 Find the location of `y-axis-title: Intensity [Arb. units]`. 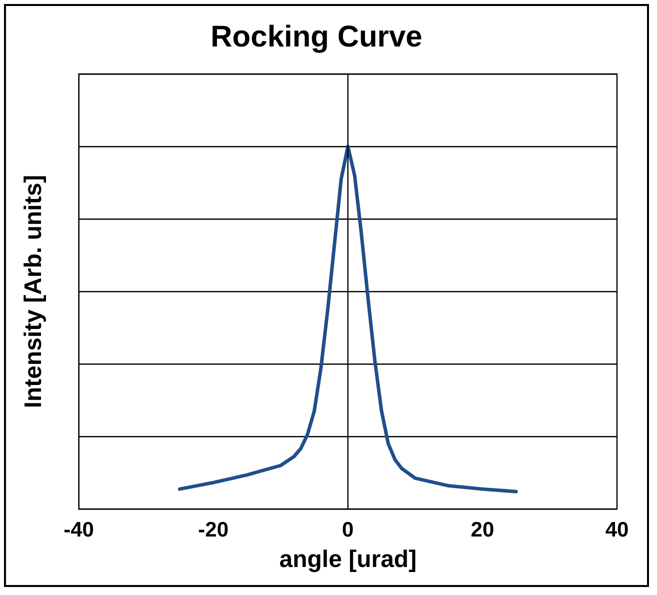

y-axis-title: Intensity [Arb. units] is located at coordinates (34, 291).